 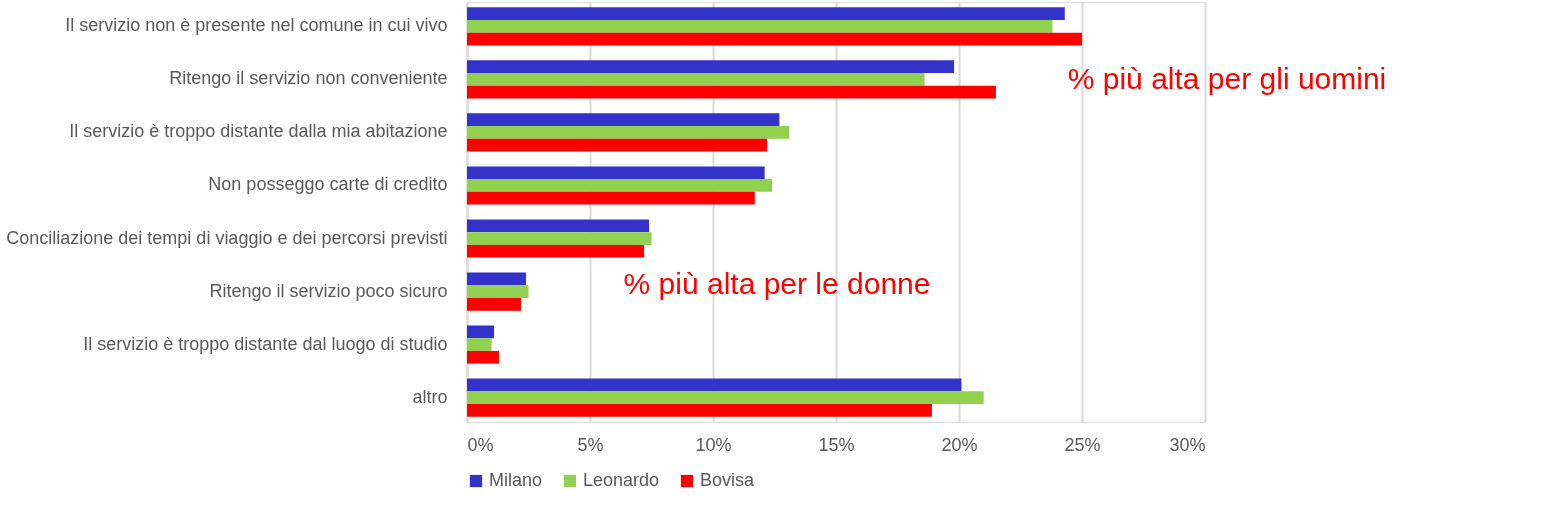 I want to click on y-tick-label: Conciliazione dei tempi di viaggio e dei percorsi previsti, so click(x=227, y=237).